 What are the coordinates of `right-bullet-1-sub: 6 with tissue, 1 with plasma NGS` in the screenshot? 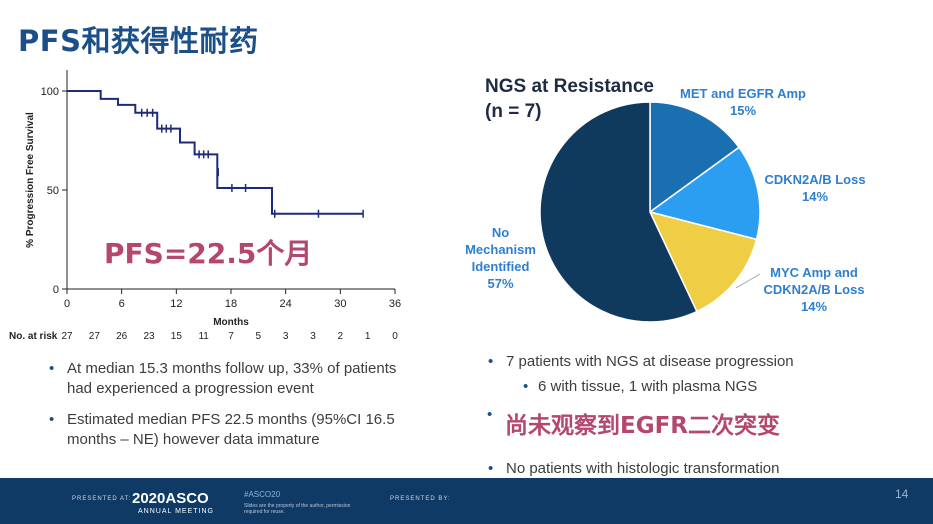 It's located at (640, 386).